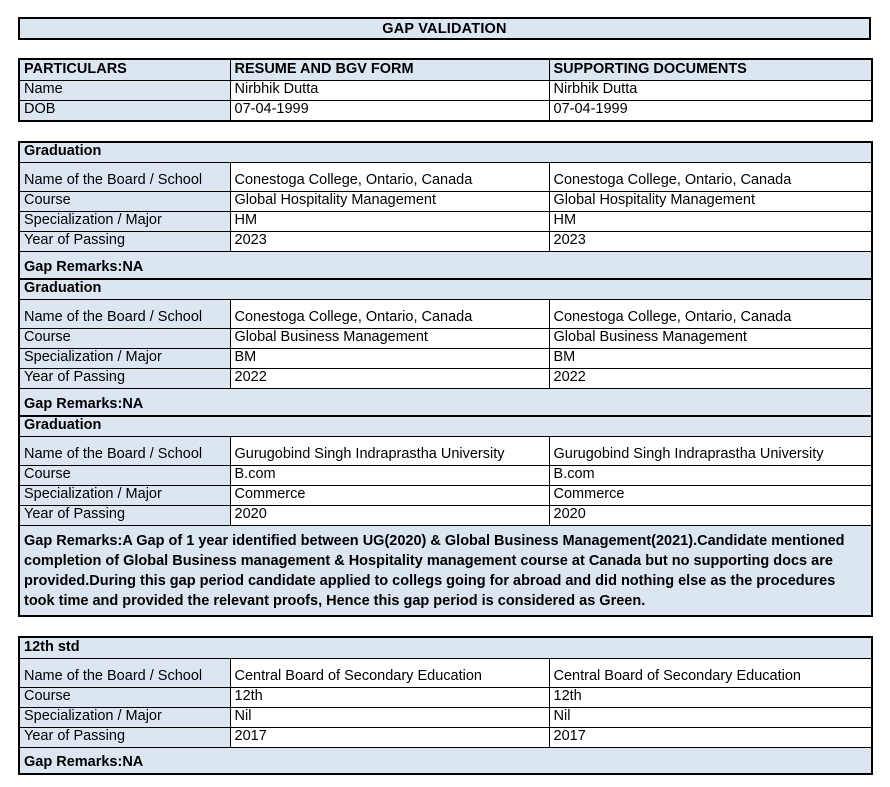  I want to click on resume-value-cell: Commerce, so click(389, 495).